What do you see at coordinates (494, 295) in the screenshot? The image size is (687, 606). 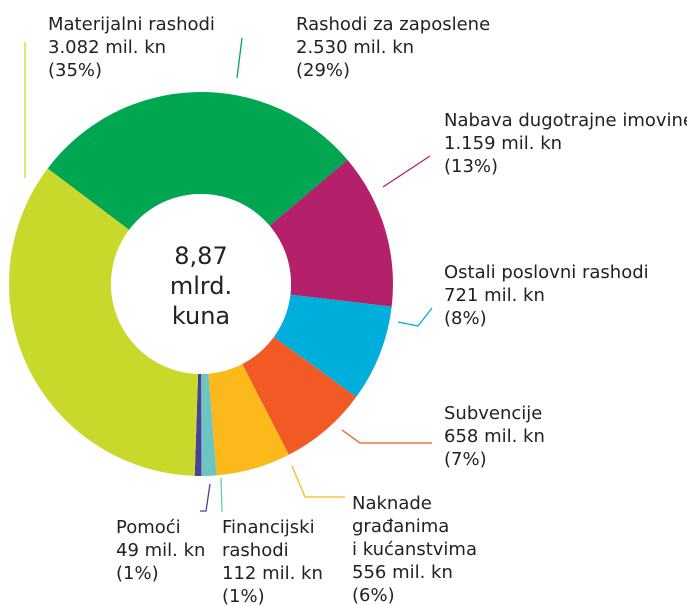 I see `value-label: 721 mil. kn` at bounding box center [494, 295].